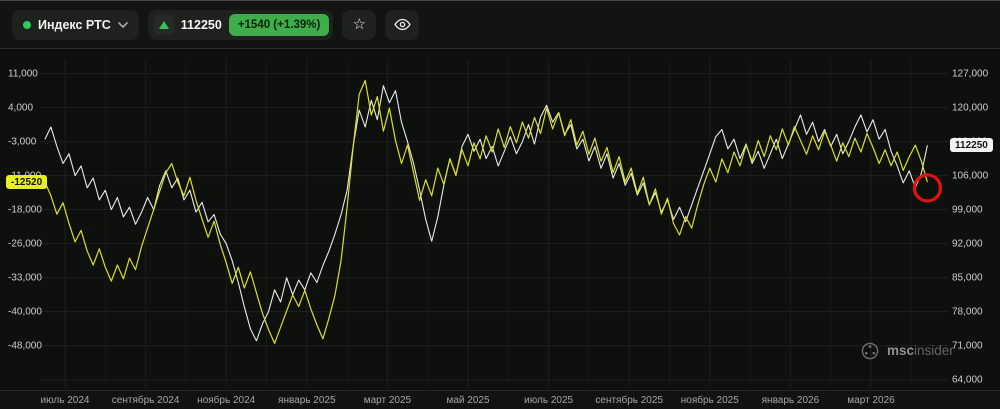  I want to click on x-axis-label: январь 2025, so click(307, 400).